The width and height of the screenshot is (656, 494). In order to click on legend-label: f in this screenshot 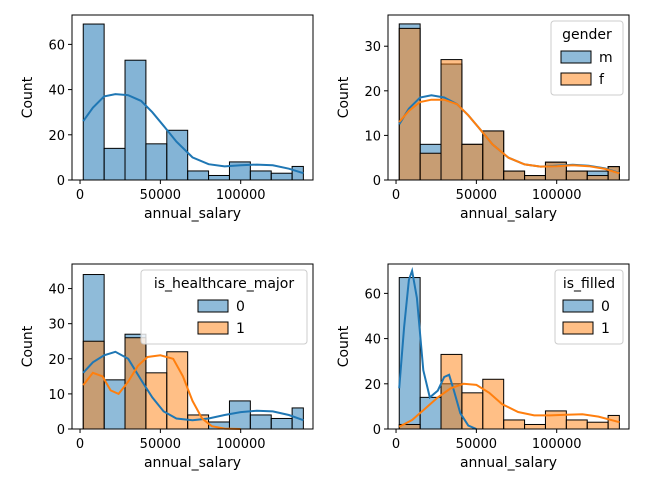, I will do `click(602, 80)`.